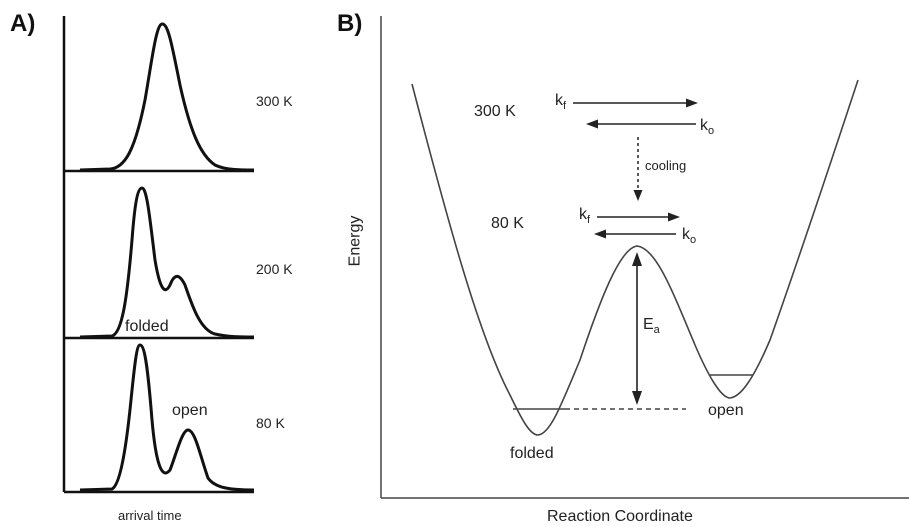 The width and height of the screenshot is (909, 527). I want to click on ko-arrow-80k, so click(635, 234).